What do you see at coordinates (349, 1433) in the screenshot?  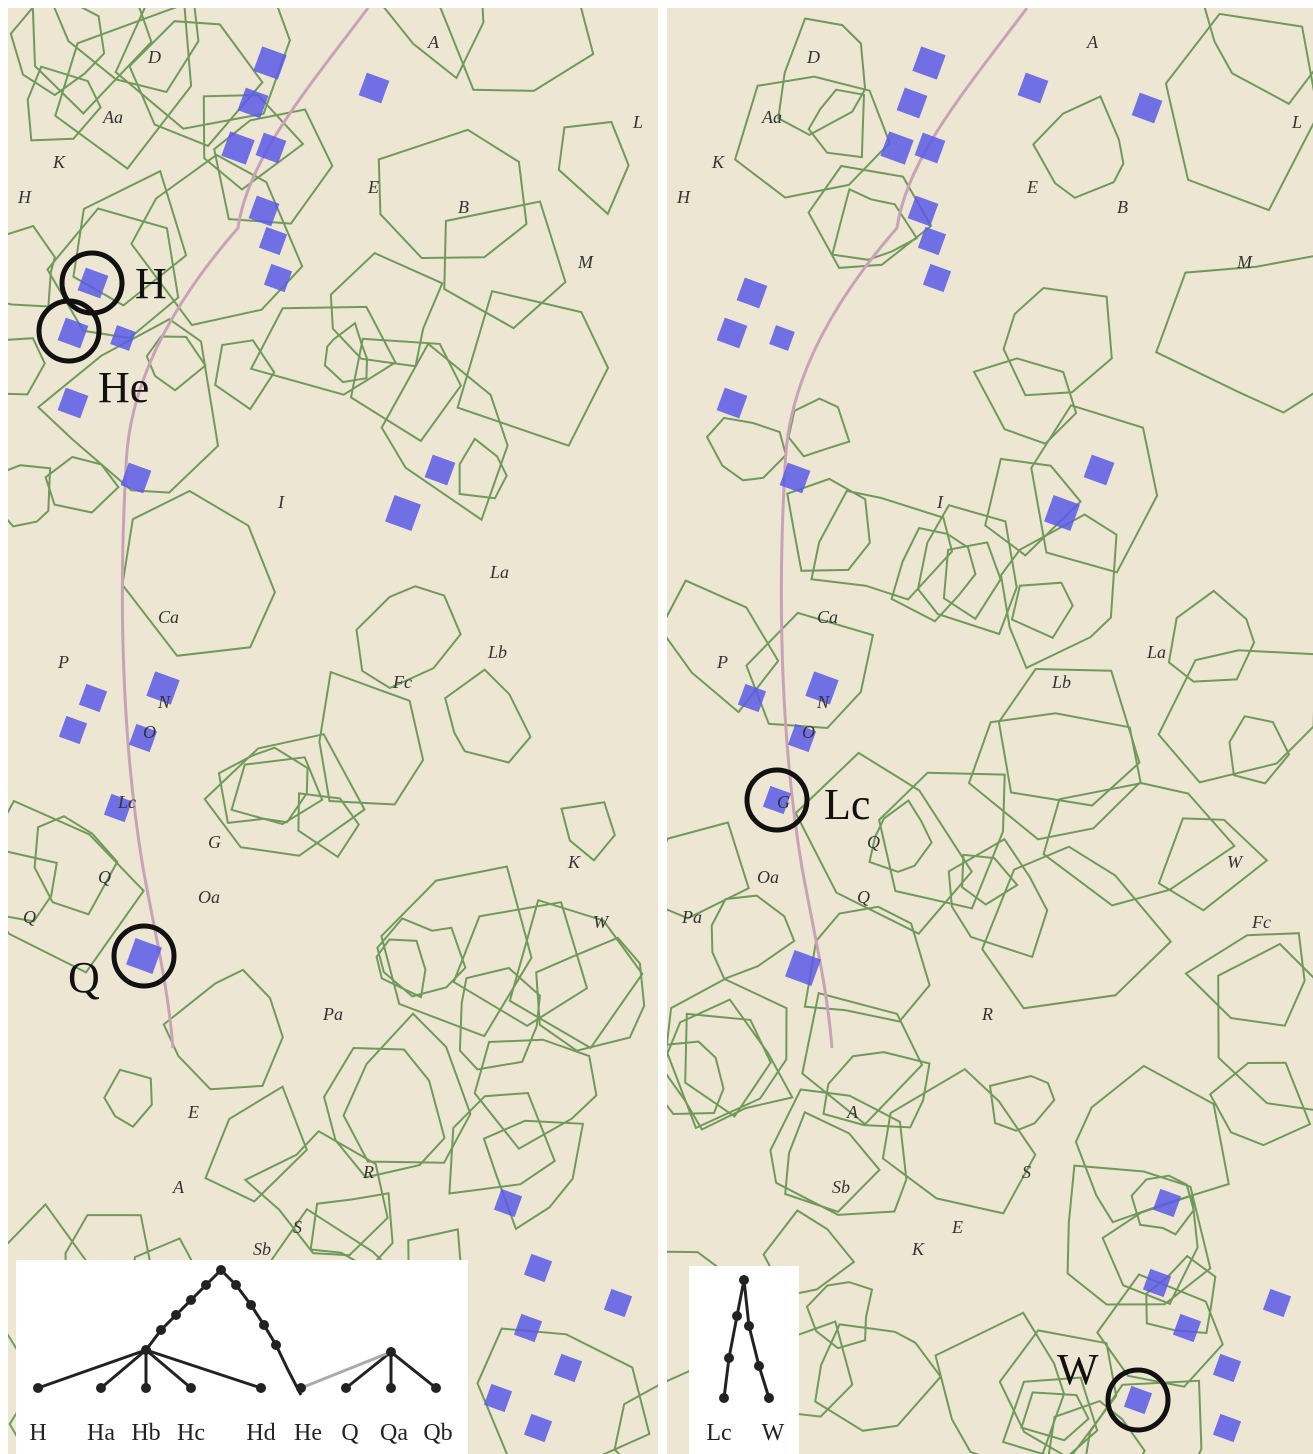 I see `tree-leaf-label: Q` at bounding box center [349, 1433].